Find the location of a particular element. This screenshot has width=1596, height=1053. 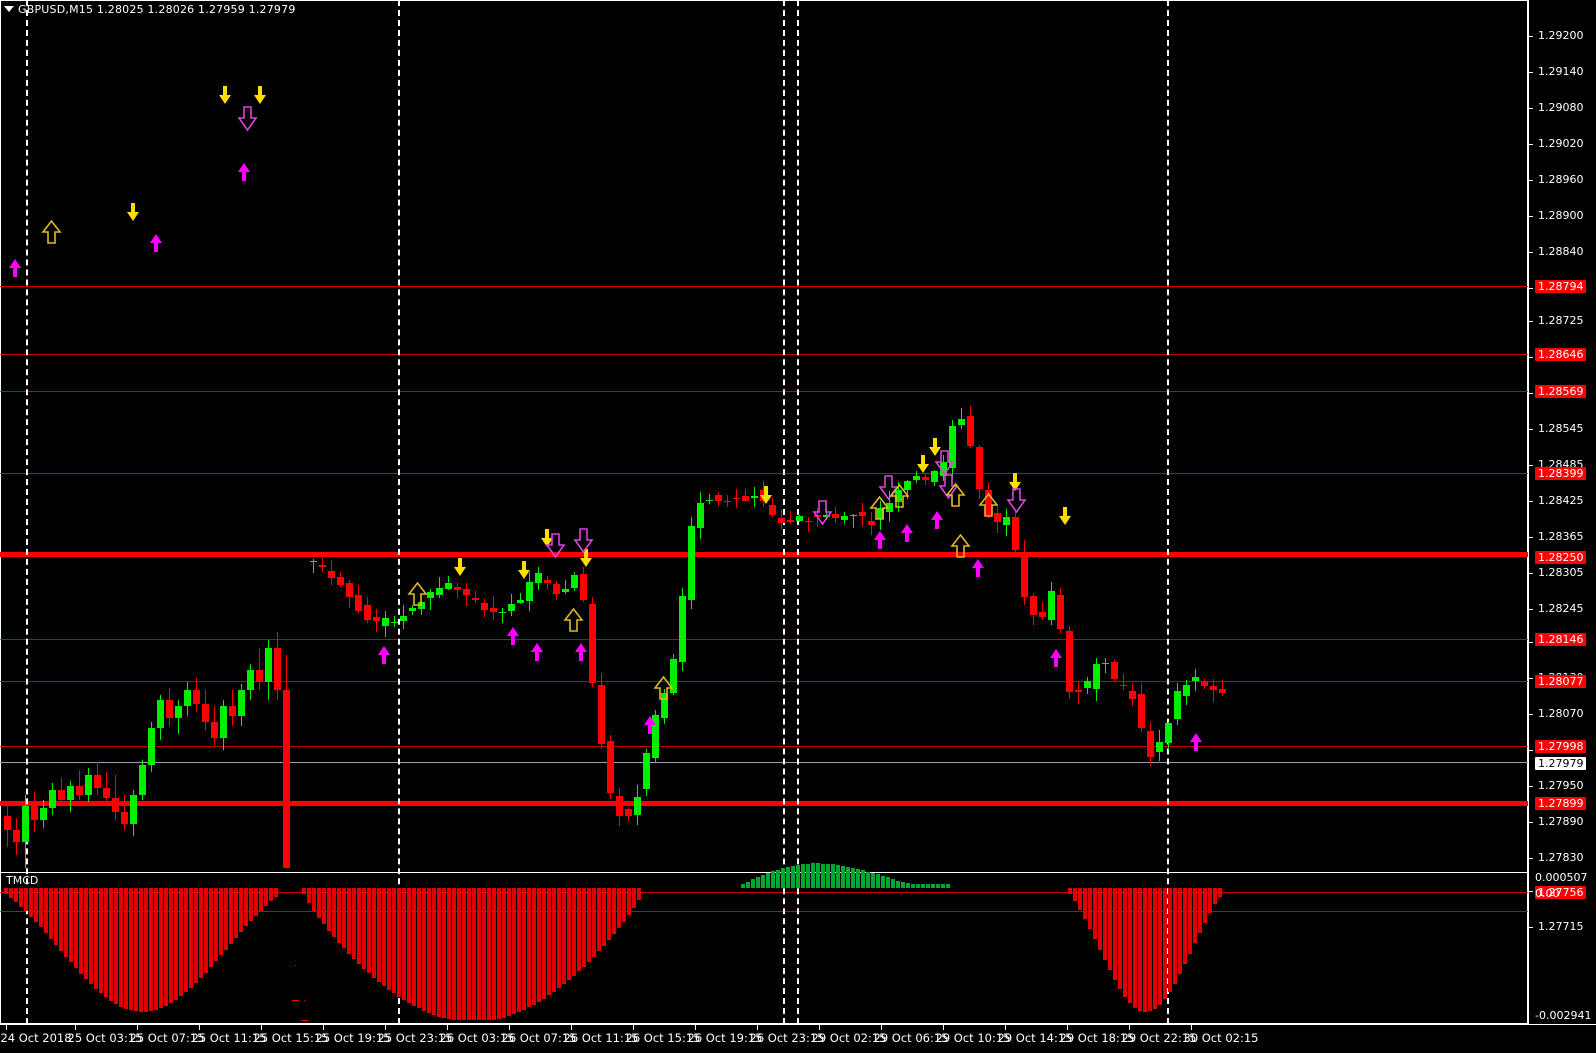

sell-signal-arrow is located at coordinates (524, 570).